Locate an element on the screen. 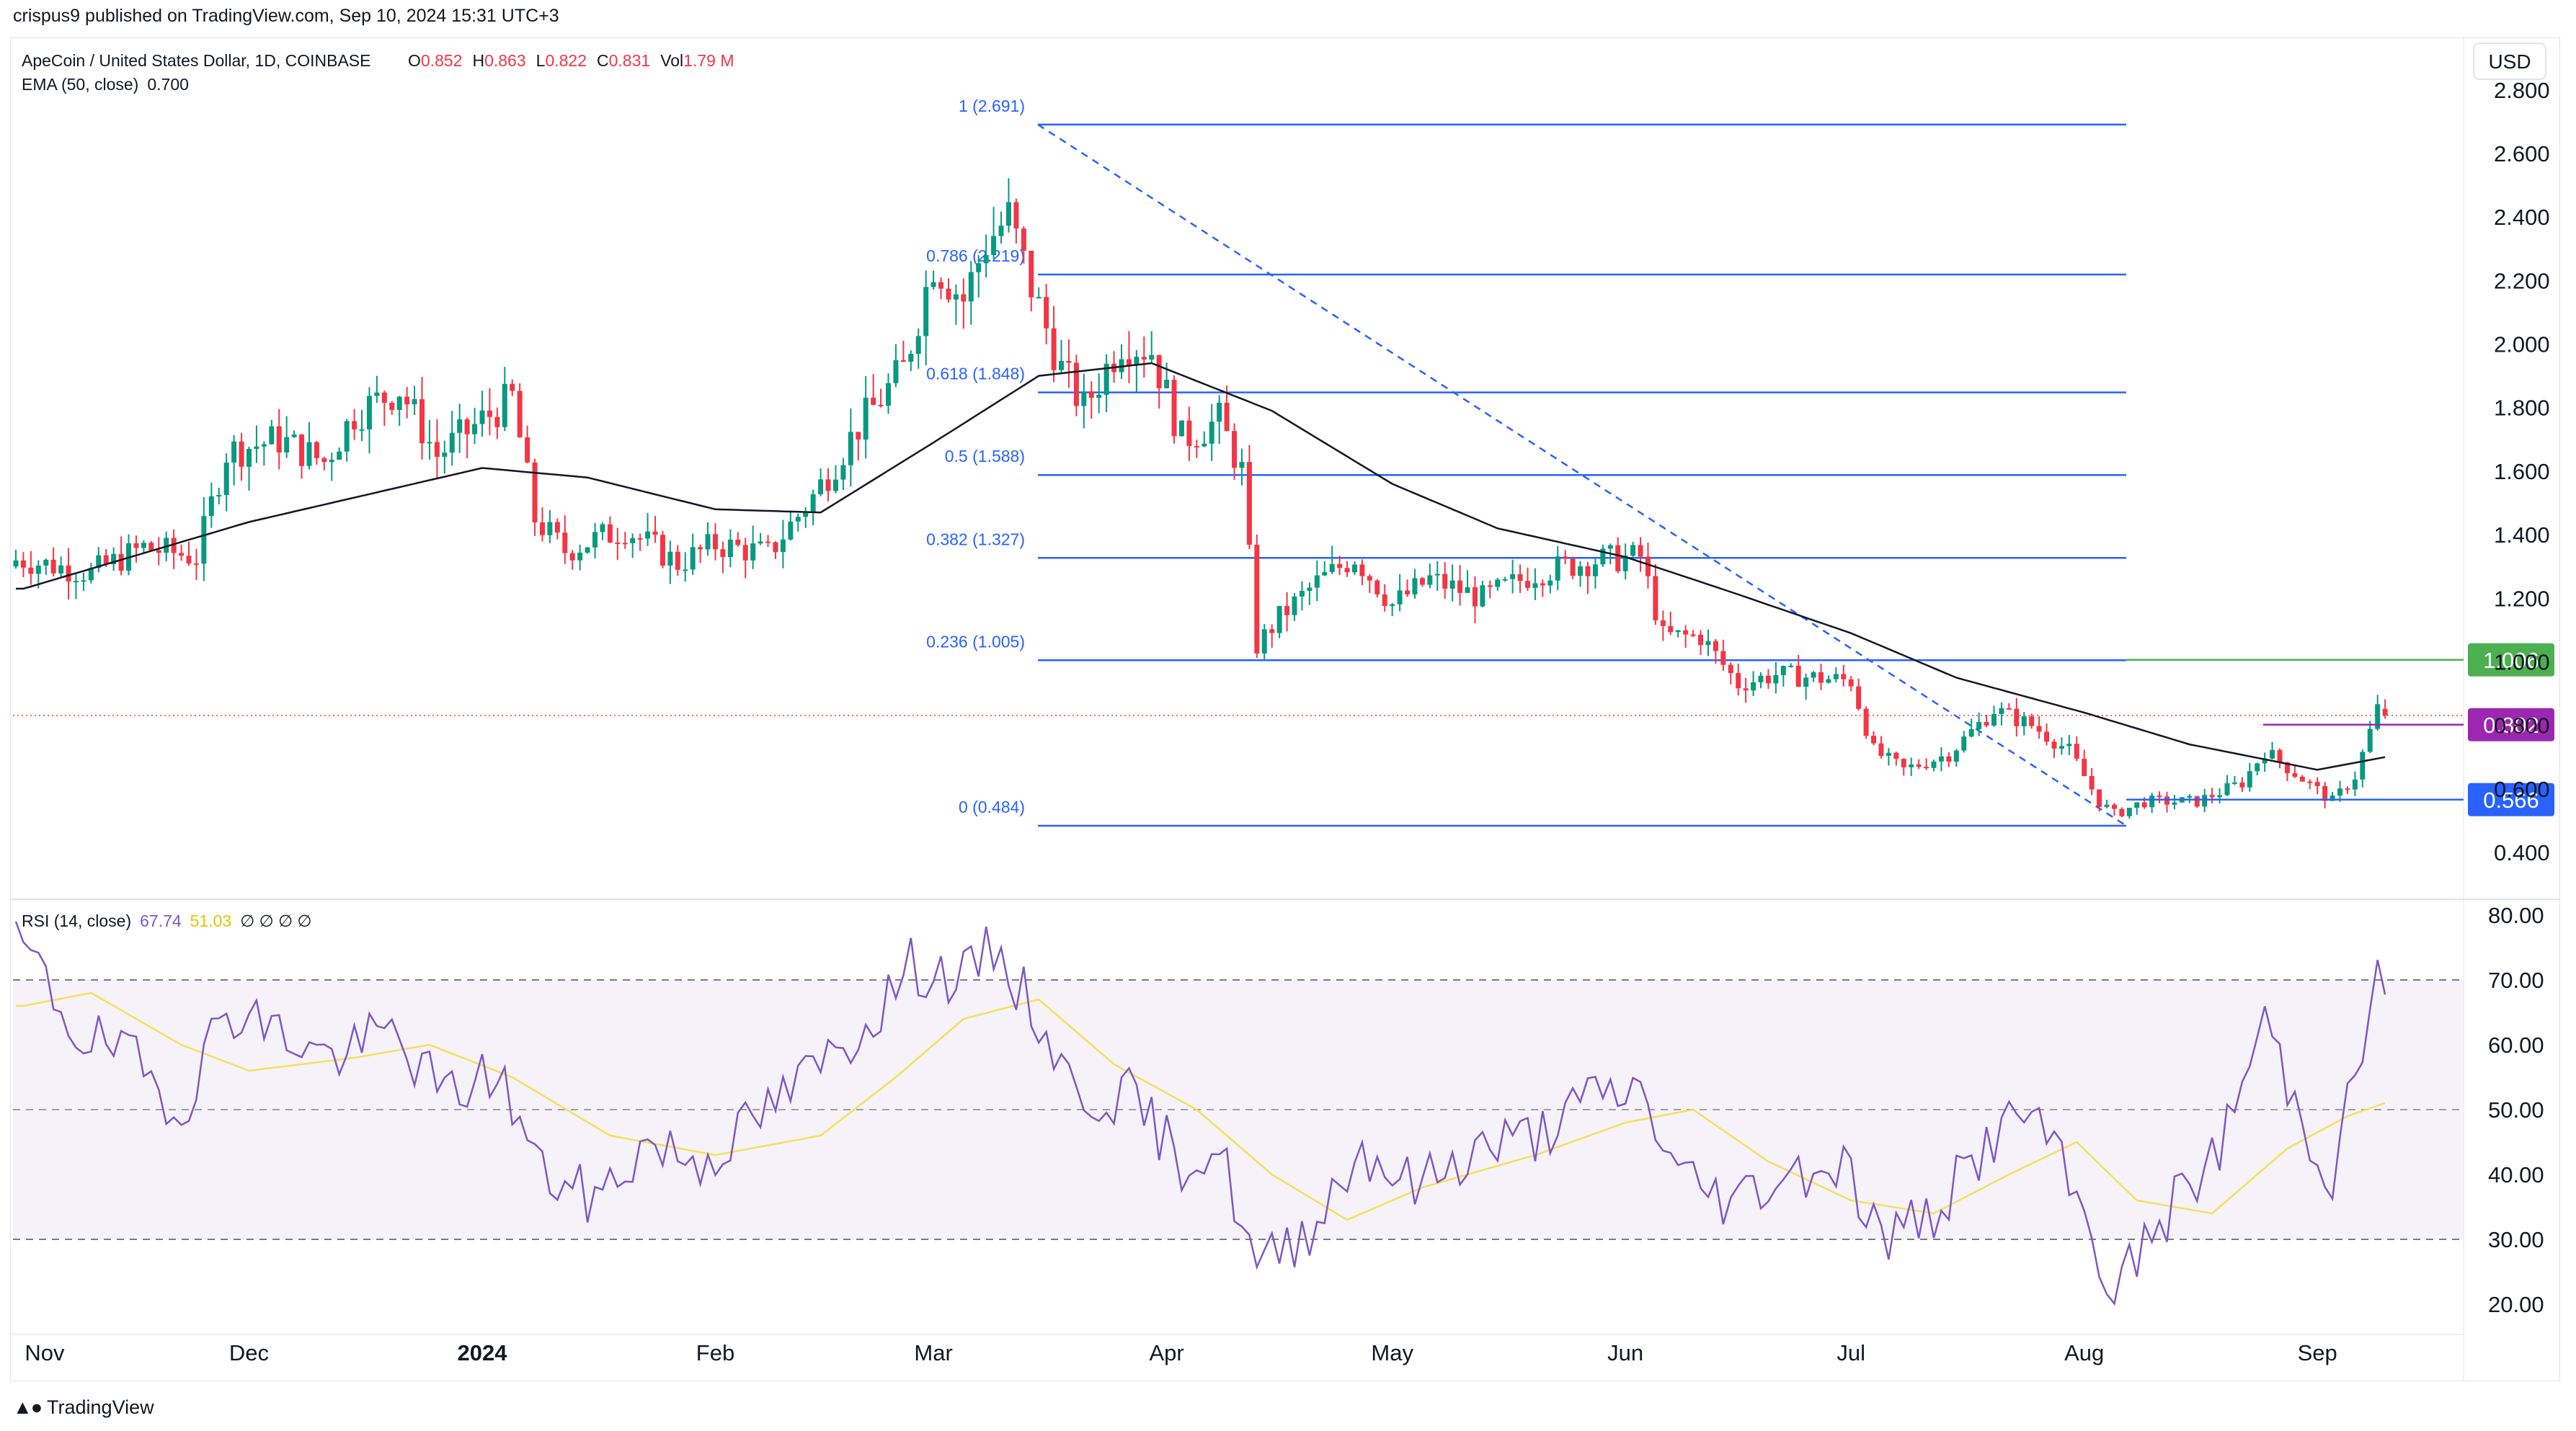 The height and width of the screenshot is (1431, 2576). rsi-axis: 80.00 70.00 60.00 50.00 40.00 30.00 20.00 is located at coordinates (2516, 1110).